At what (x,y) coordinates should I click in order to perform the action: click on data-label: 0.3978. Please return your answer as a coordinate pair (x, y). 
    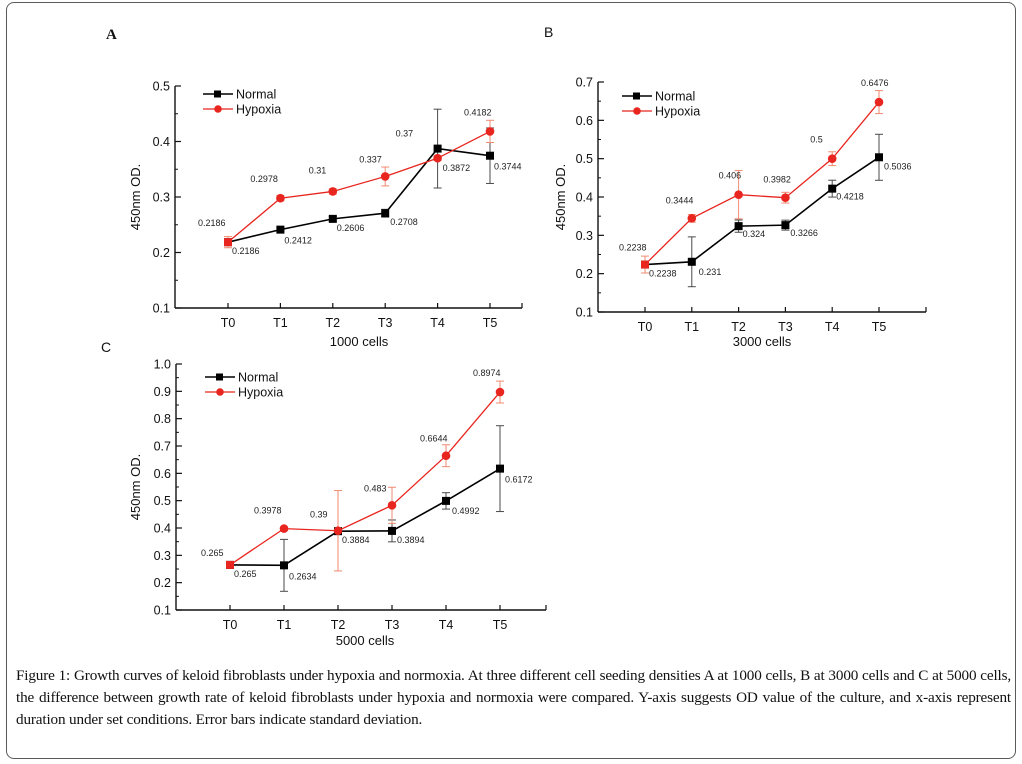
    Looking at the image, I should click on (268, 511).